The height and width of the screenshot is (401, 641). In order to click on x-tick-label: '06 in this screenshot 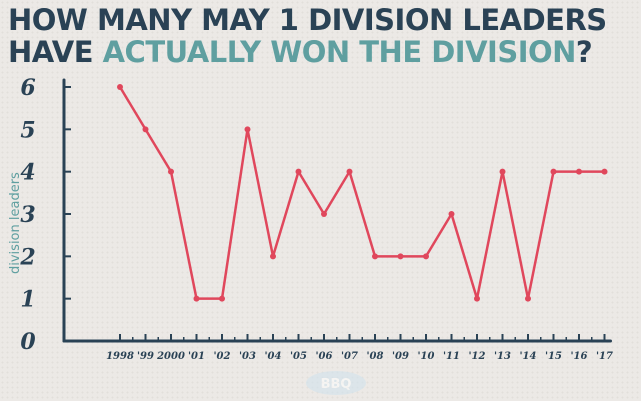, I will do `click(324, 356)`.